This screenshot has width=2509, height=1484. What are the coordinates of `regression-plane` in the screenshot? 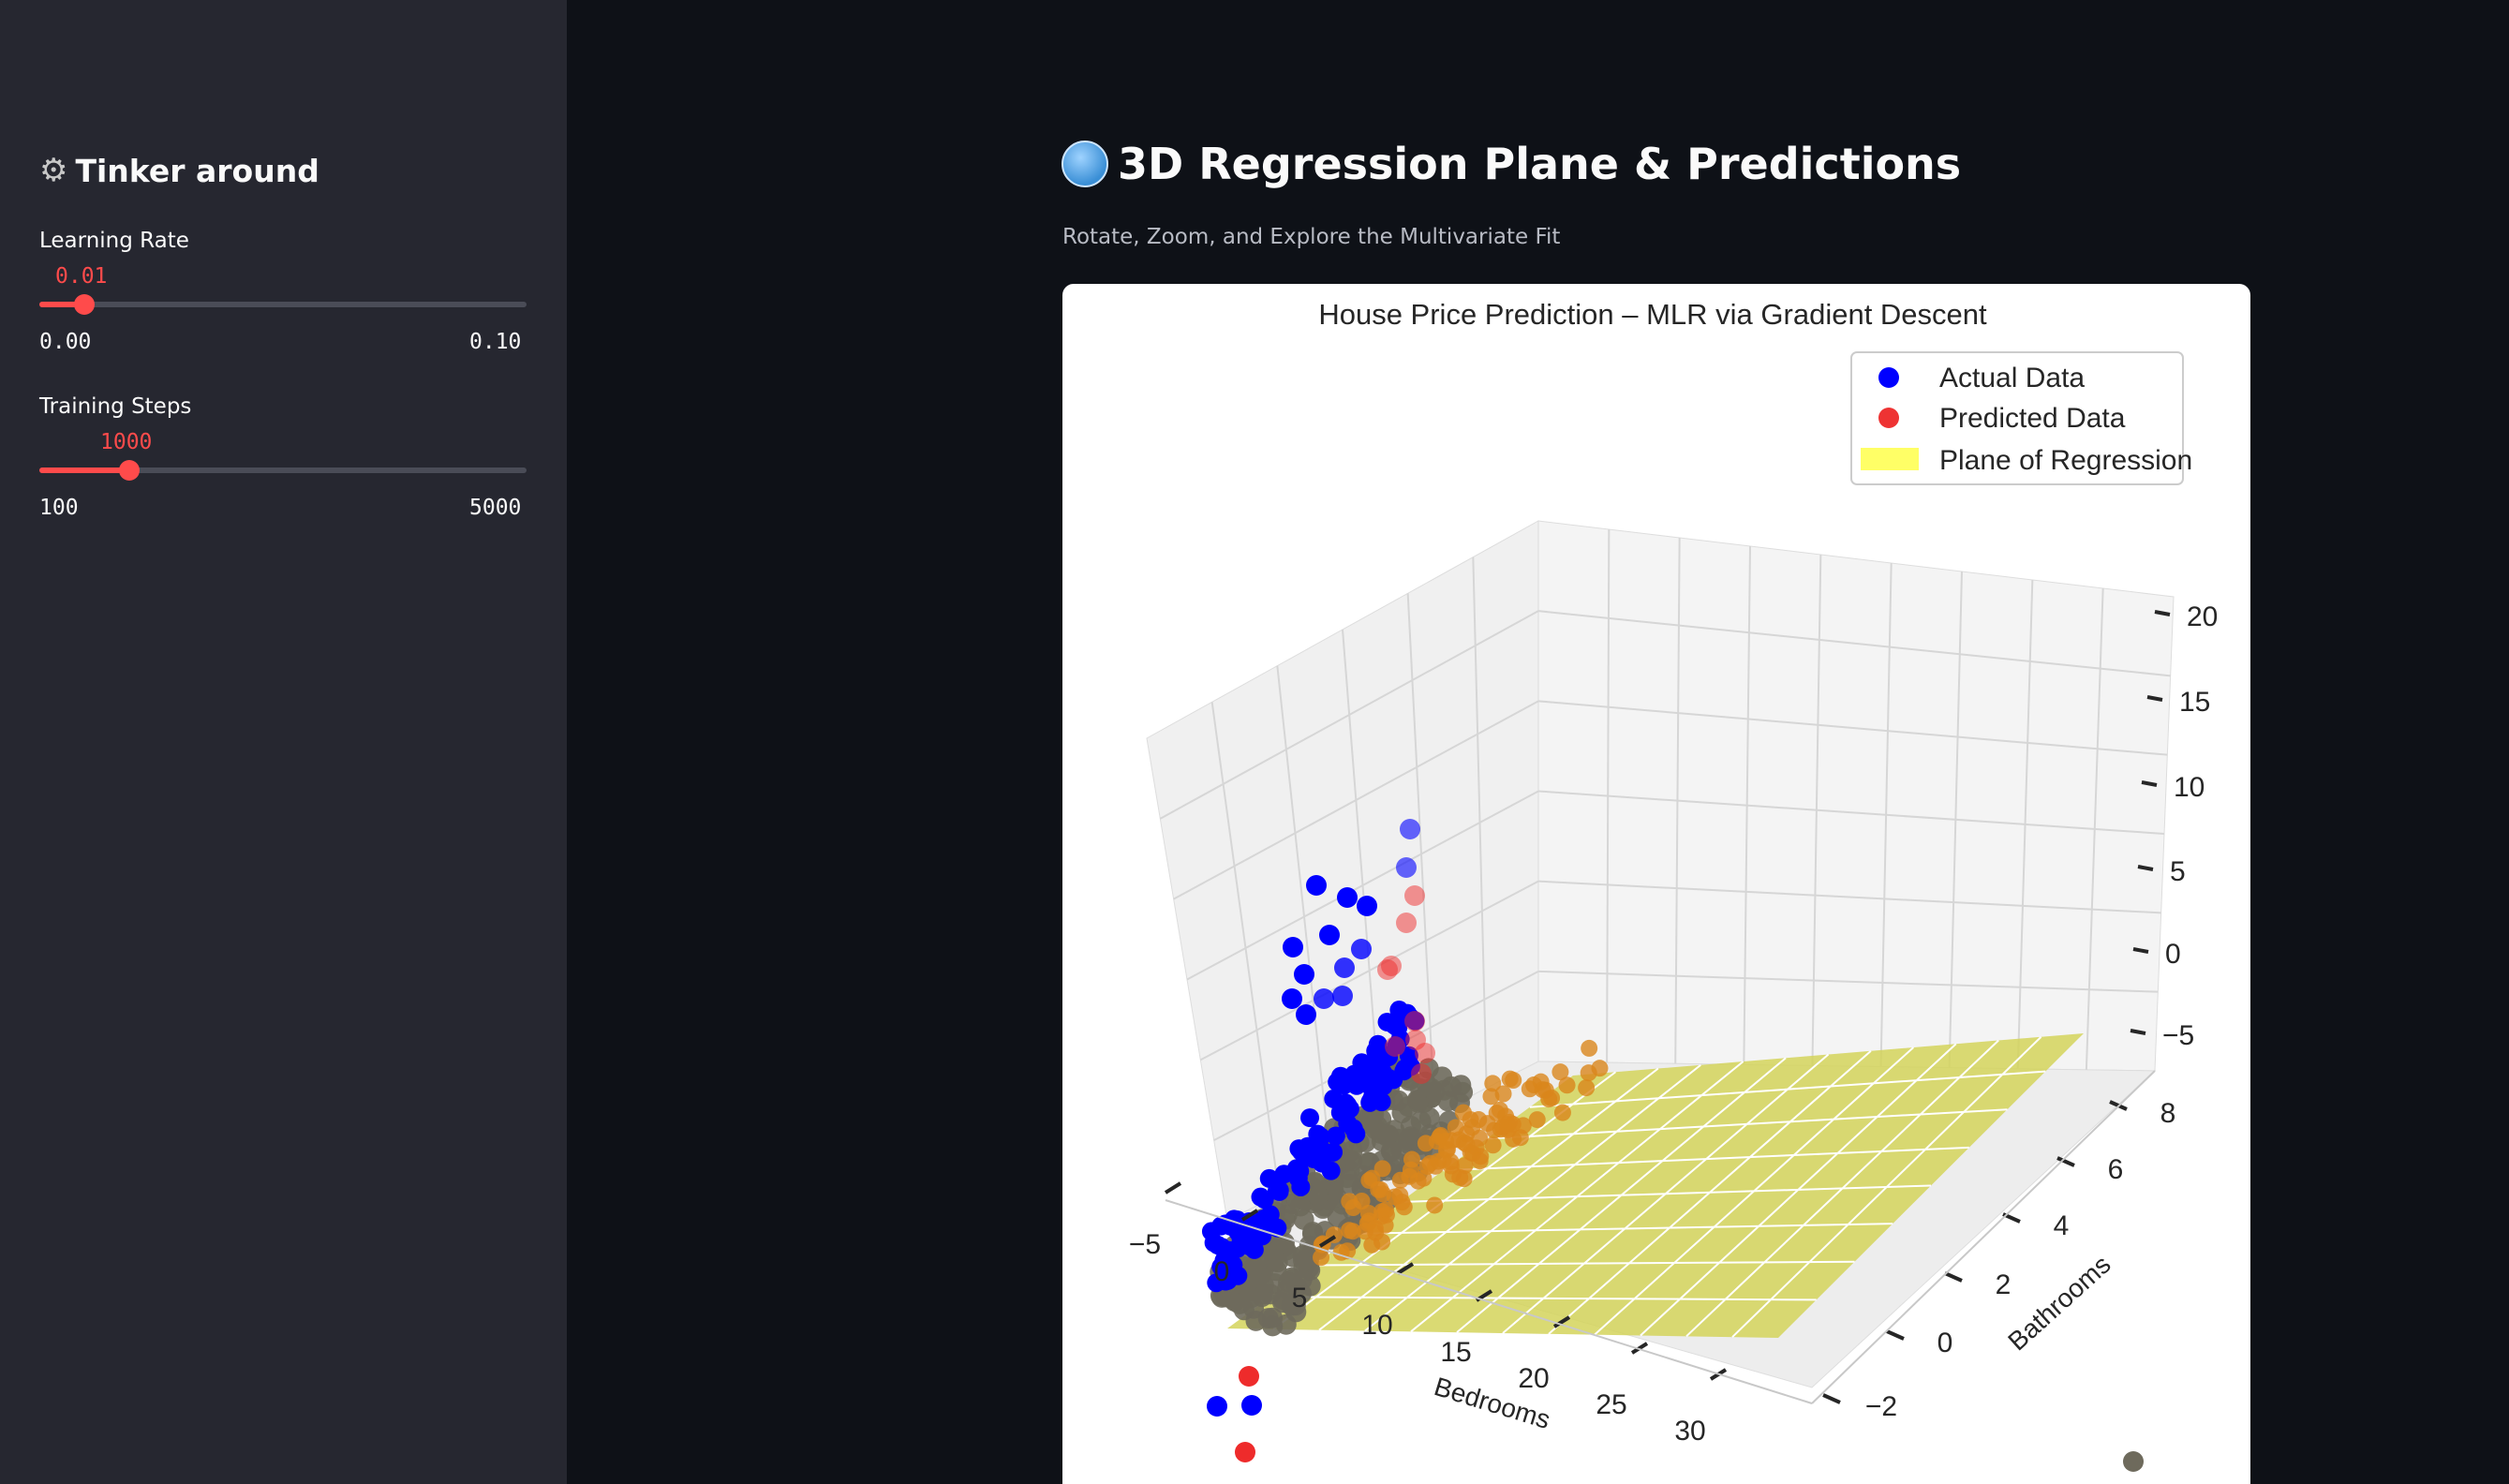 It's located at (1655, 1185).